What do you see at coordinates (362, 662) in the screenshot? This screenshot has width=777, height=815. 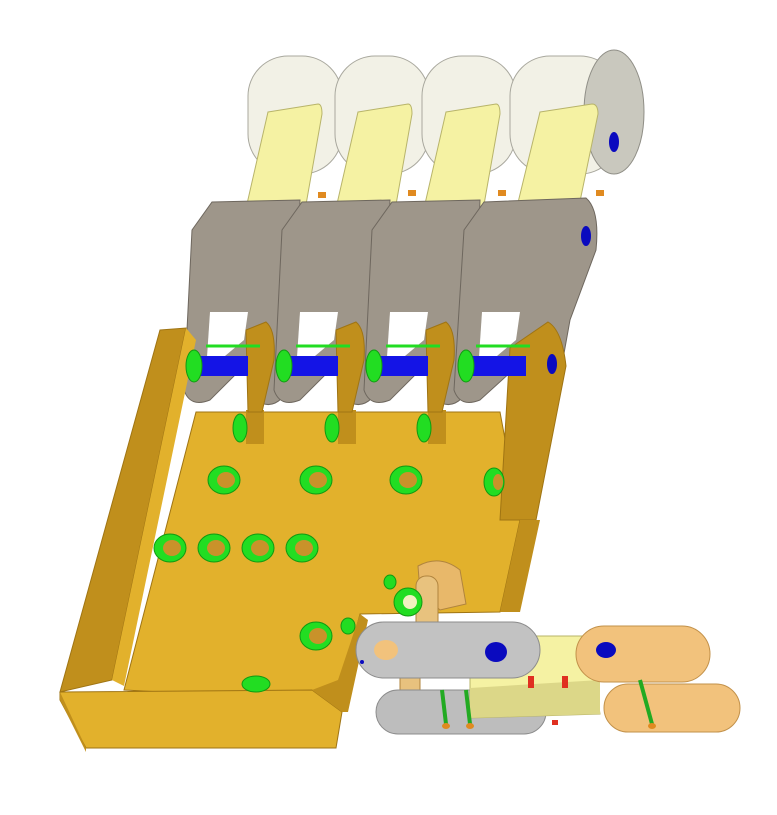 I see `grey-plate-small-hole` at bounding box center [362, 662].